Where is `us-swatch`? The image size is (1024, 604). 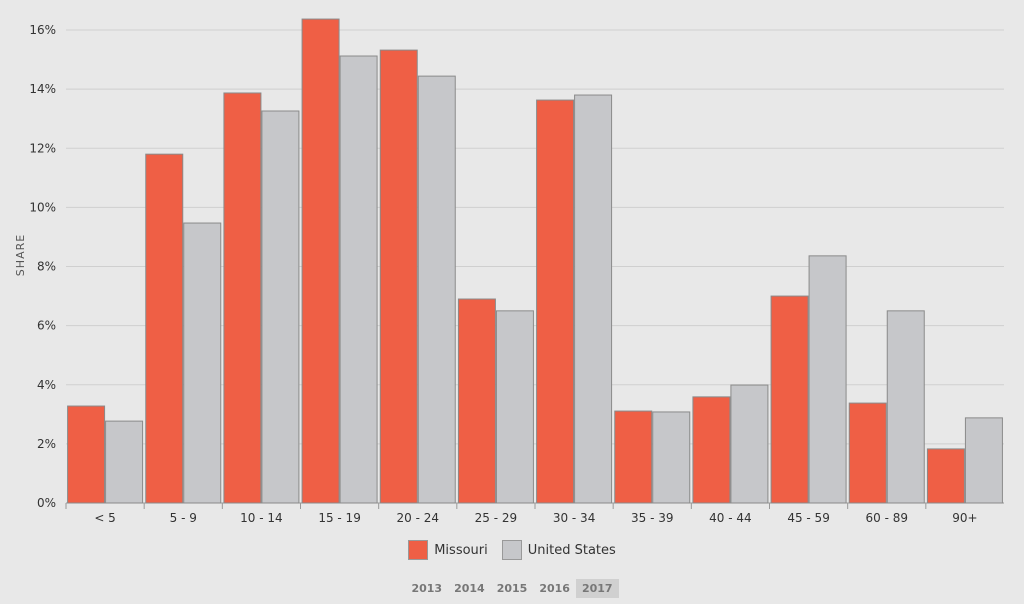
us-swatch is located at coordinates (511, 550).